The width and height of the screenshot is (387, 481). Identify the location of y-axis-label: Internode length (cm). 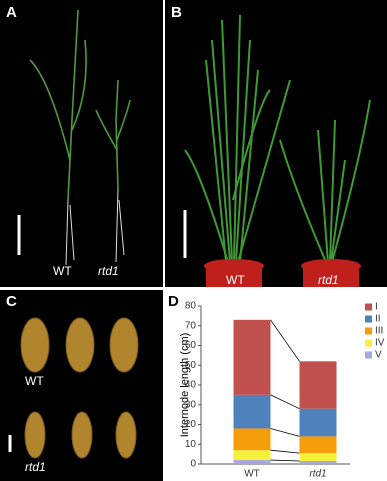
(185, 385).